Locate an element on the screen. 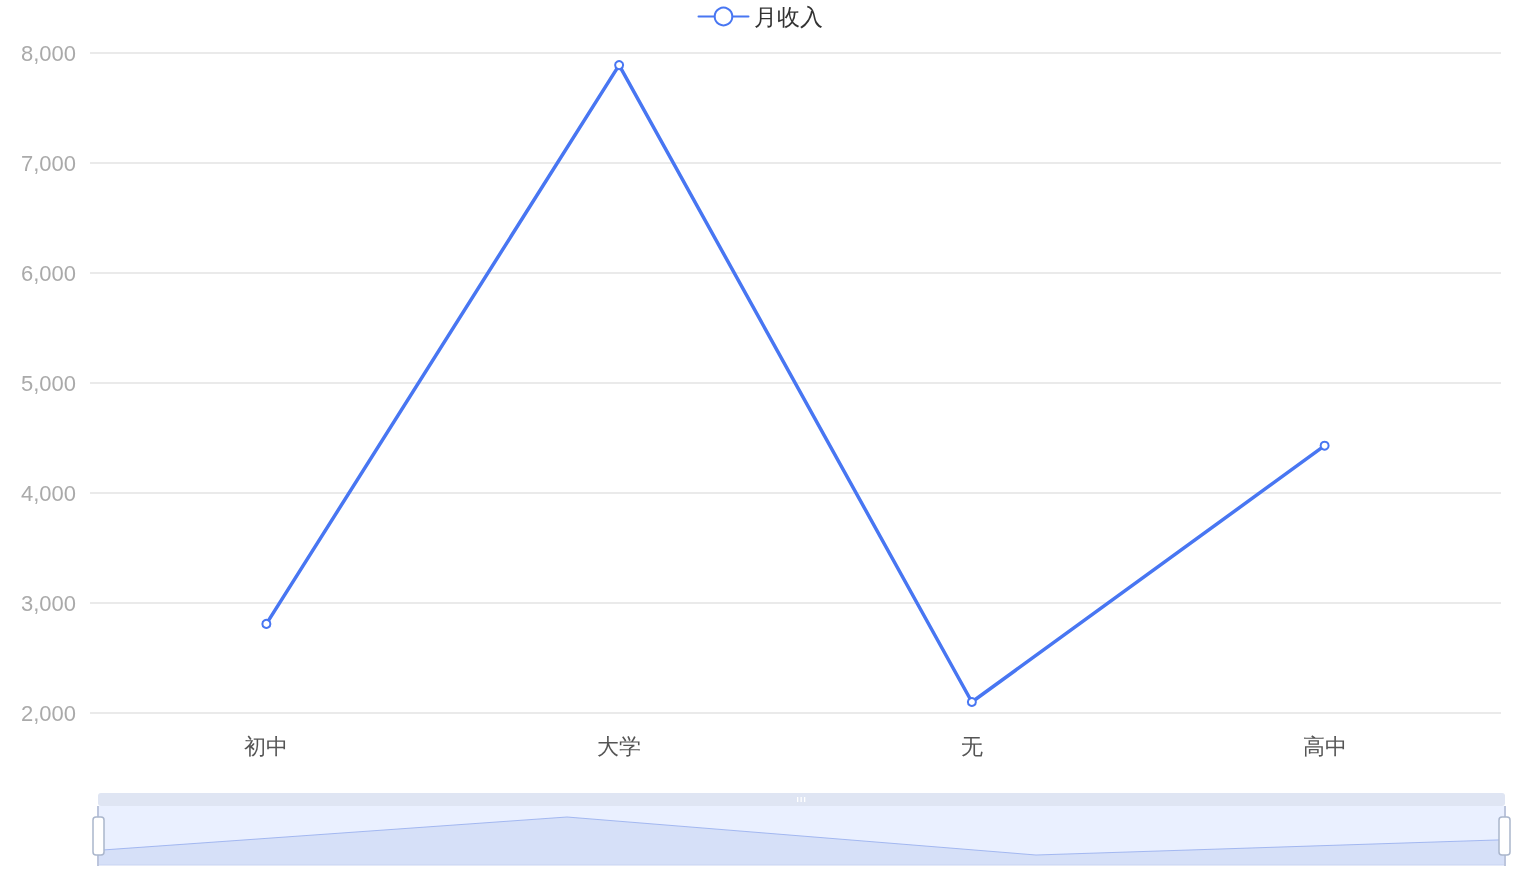  legend-label: 月收入 is located at coordinates (788, 16).